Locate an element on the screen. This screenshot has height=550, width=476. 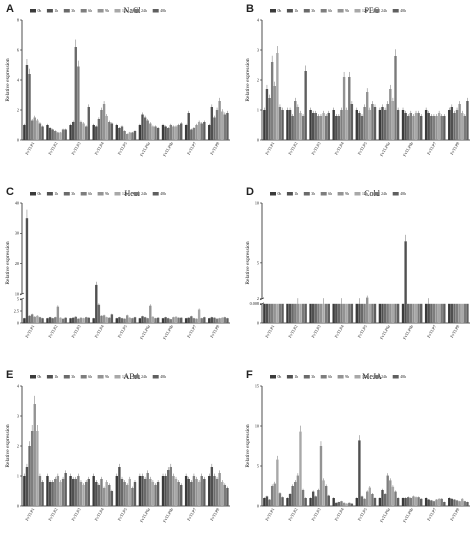
bar-f-fvtlp5-48h is located at coordinates (375, 502).